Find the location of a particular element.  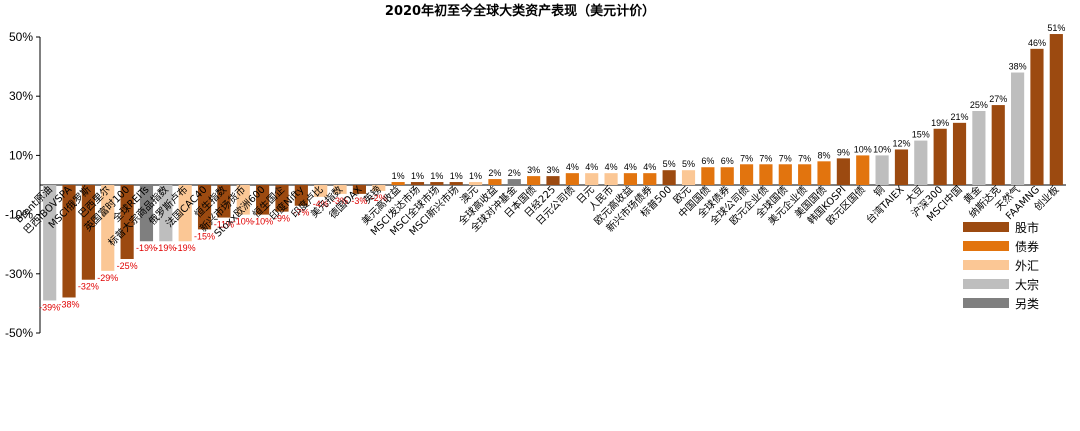

data-label: -2% is located at coordinates (379, 198).